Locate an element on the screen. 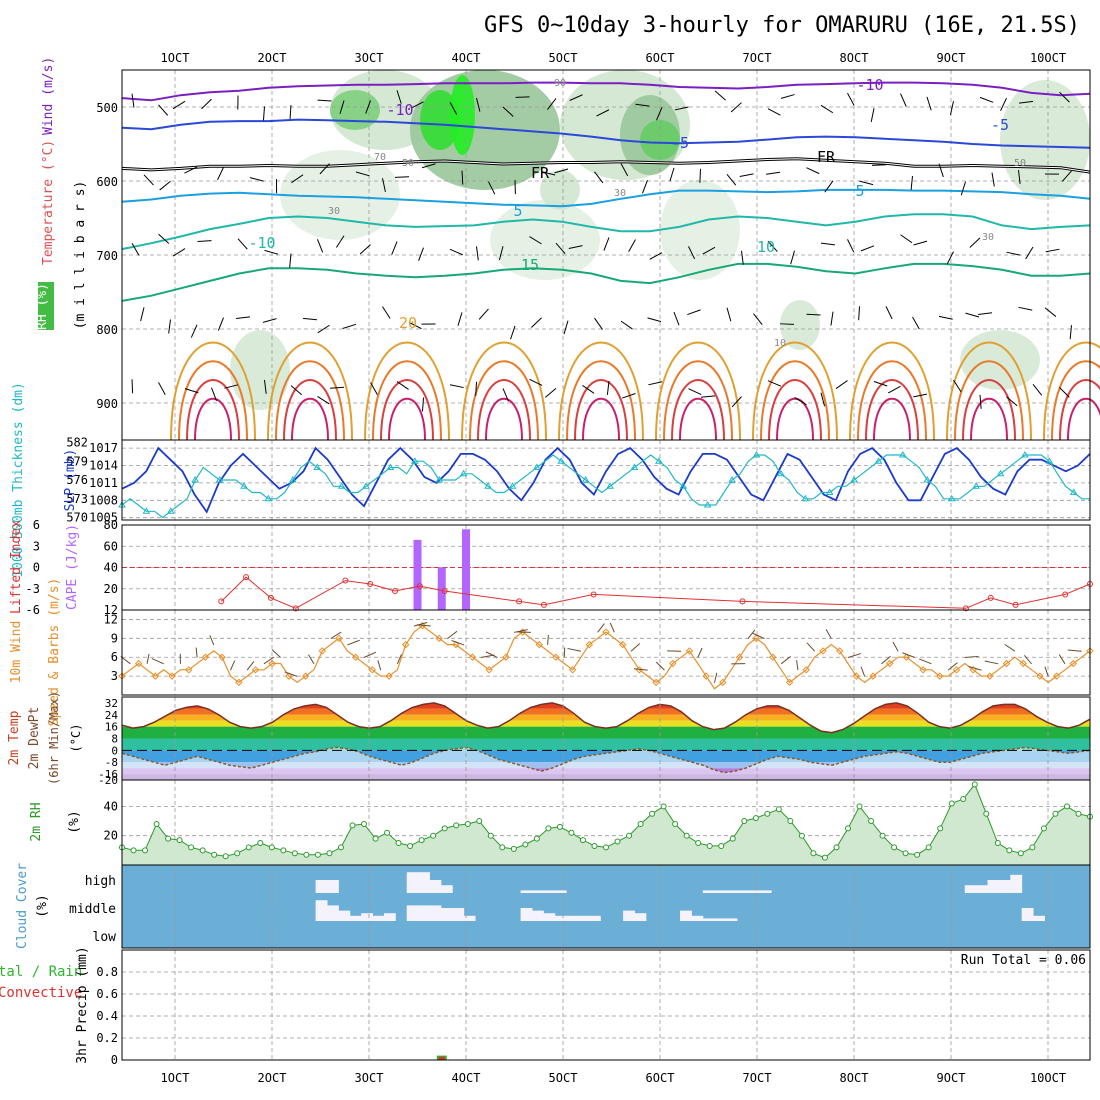  li-tick-label: -6 is located at coordinates (33, 610).